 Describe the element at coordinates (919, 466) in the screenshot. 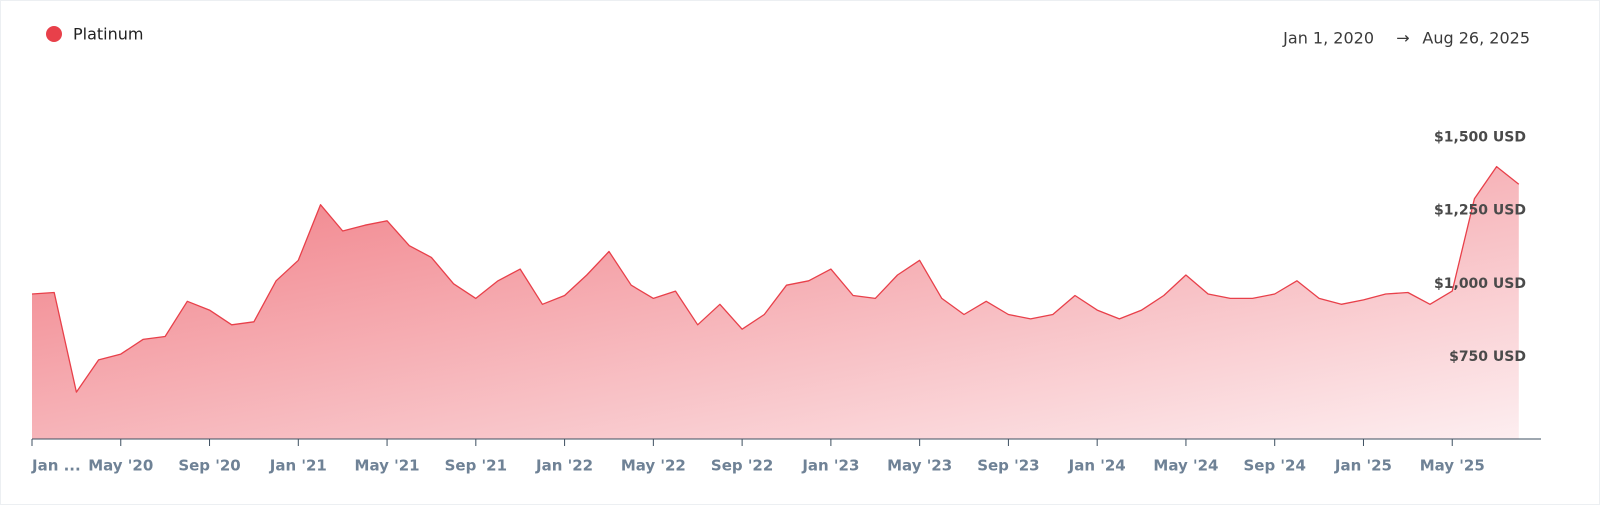

I see `x-tick-label: May '23` at that location.